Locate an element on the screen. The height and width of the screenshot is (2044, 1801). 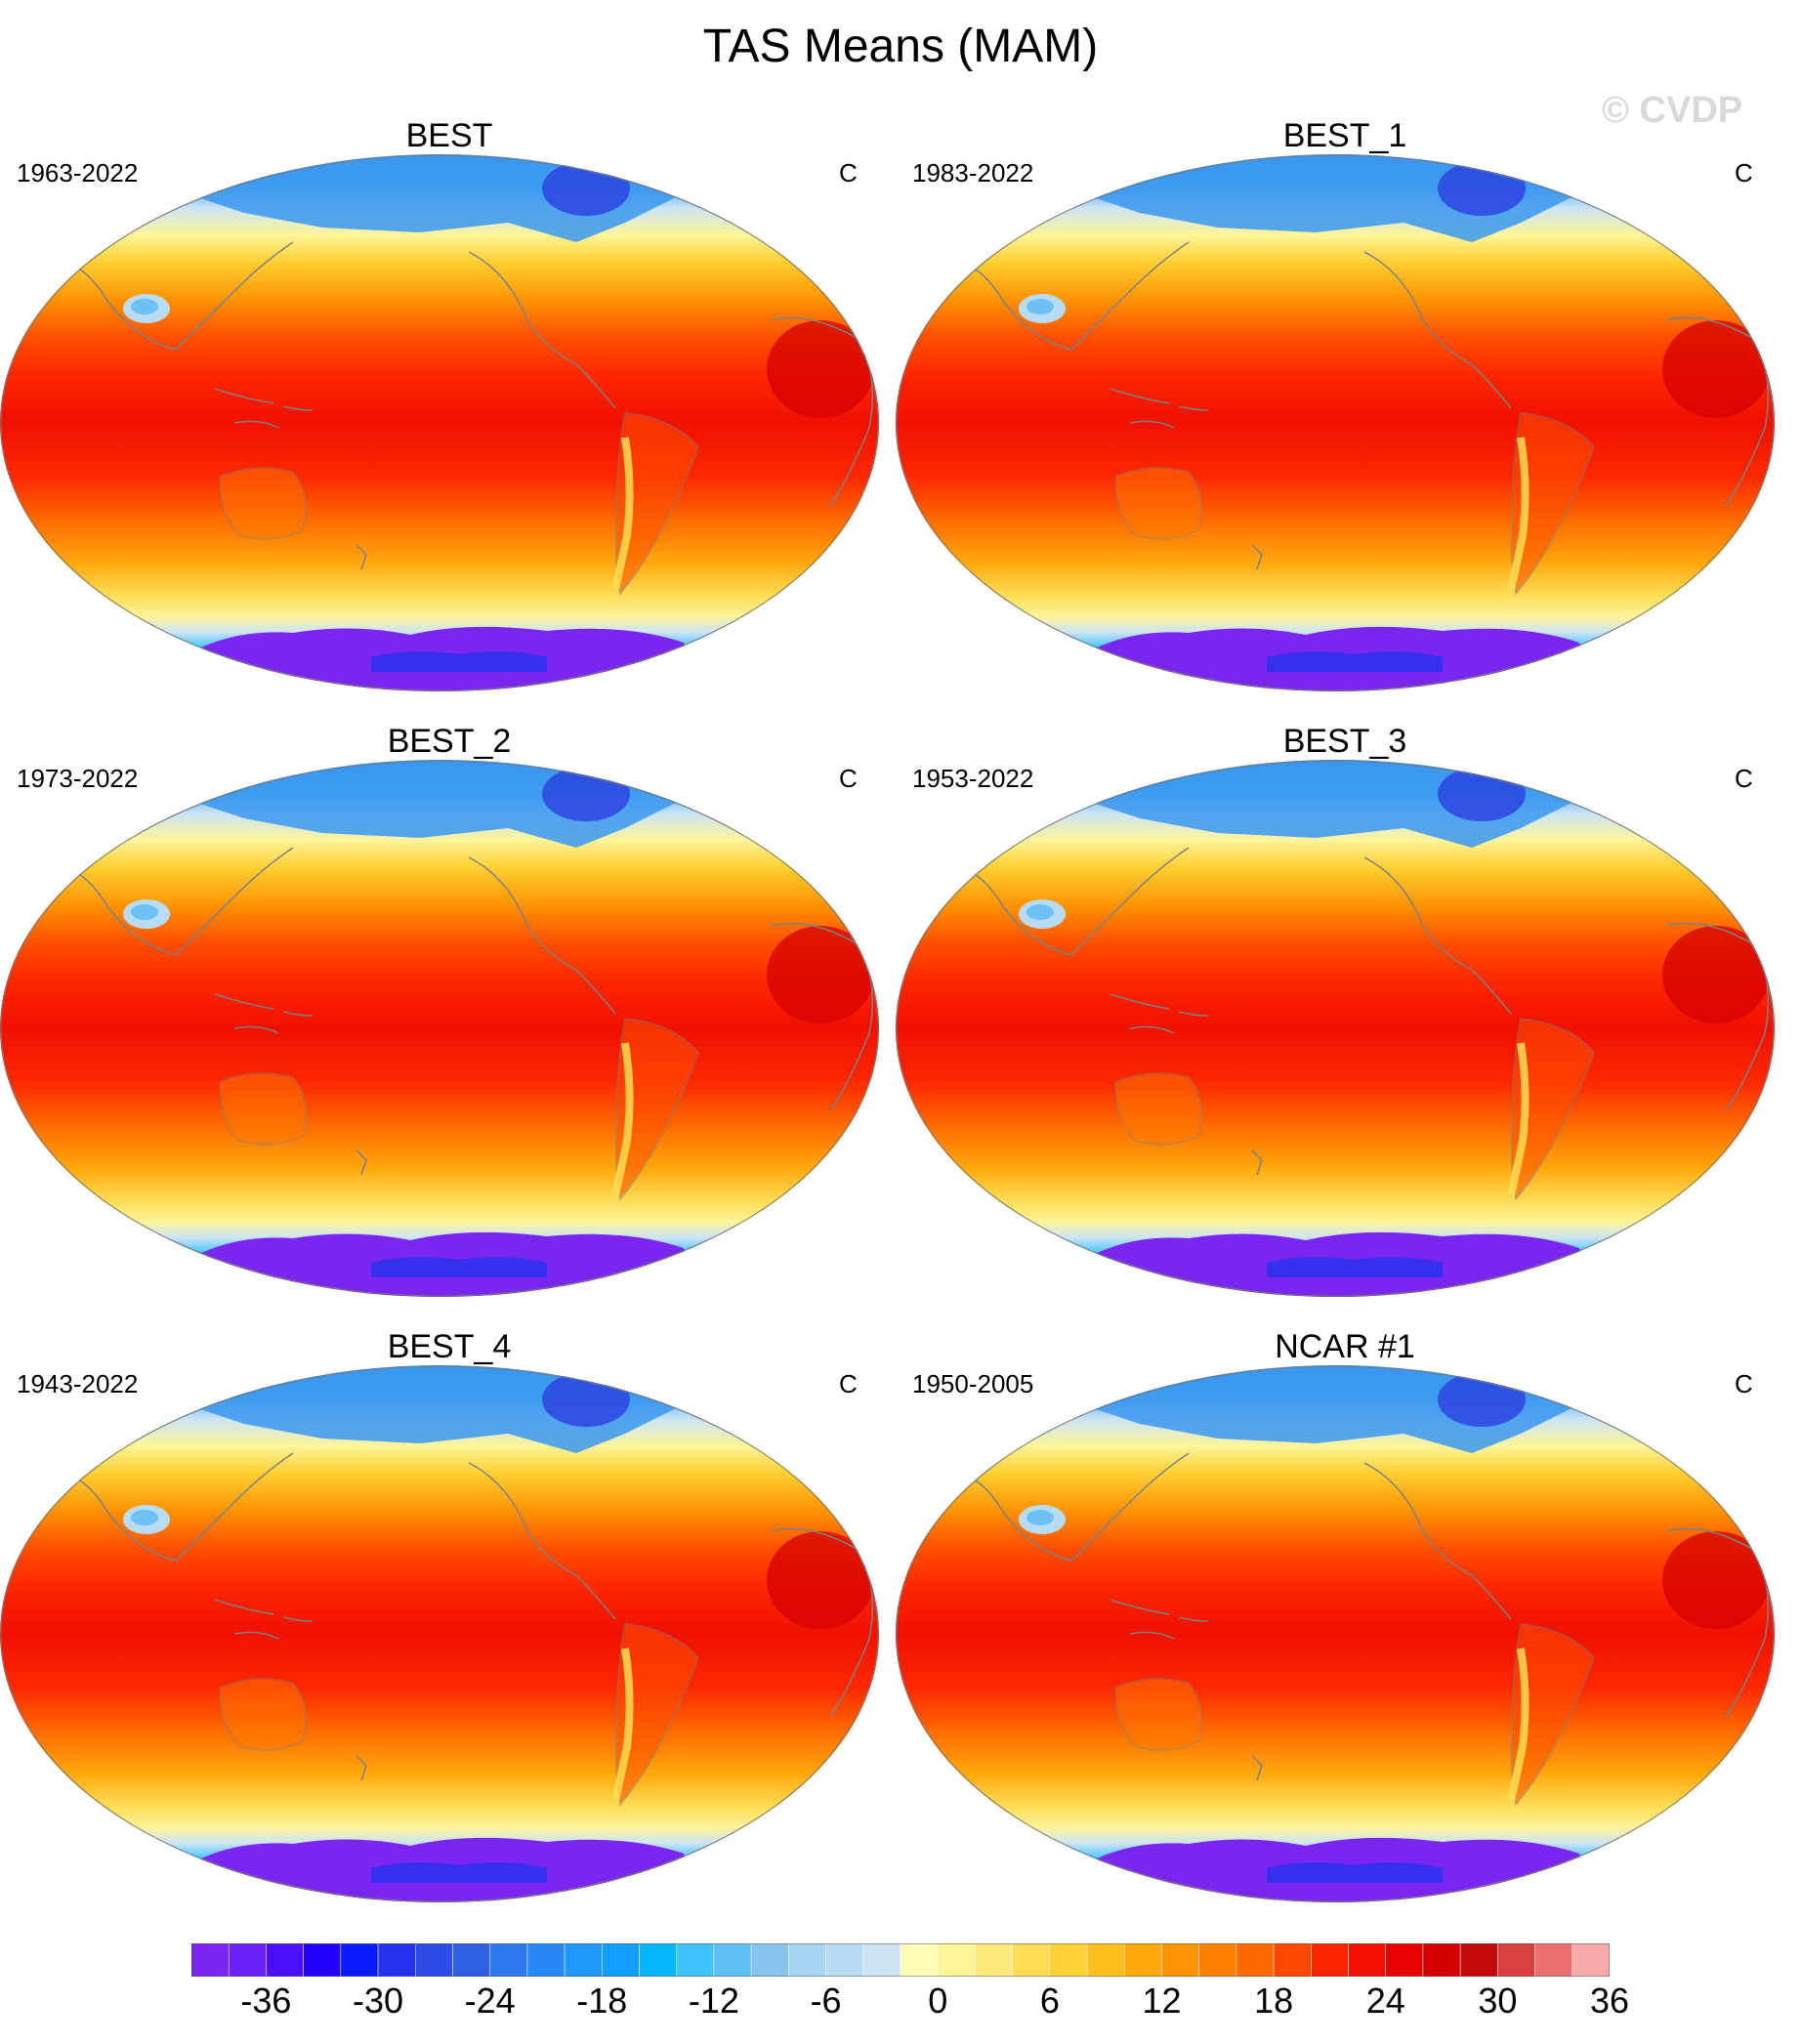
map-panel: BEST_1 1983-2022 C is located at coordinates (1345, 420).